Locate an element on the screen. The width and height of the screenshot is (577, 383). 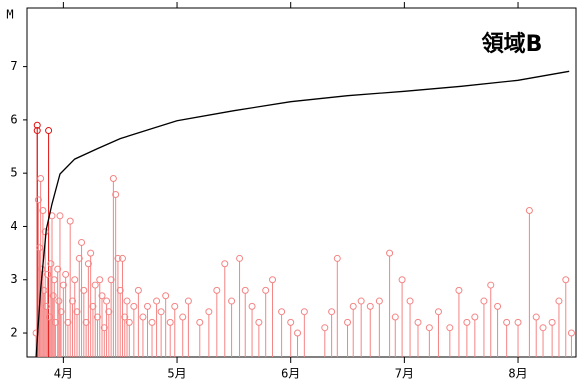
y-tick-label: 3 is located at coordinates (13, 279).